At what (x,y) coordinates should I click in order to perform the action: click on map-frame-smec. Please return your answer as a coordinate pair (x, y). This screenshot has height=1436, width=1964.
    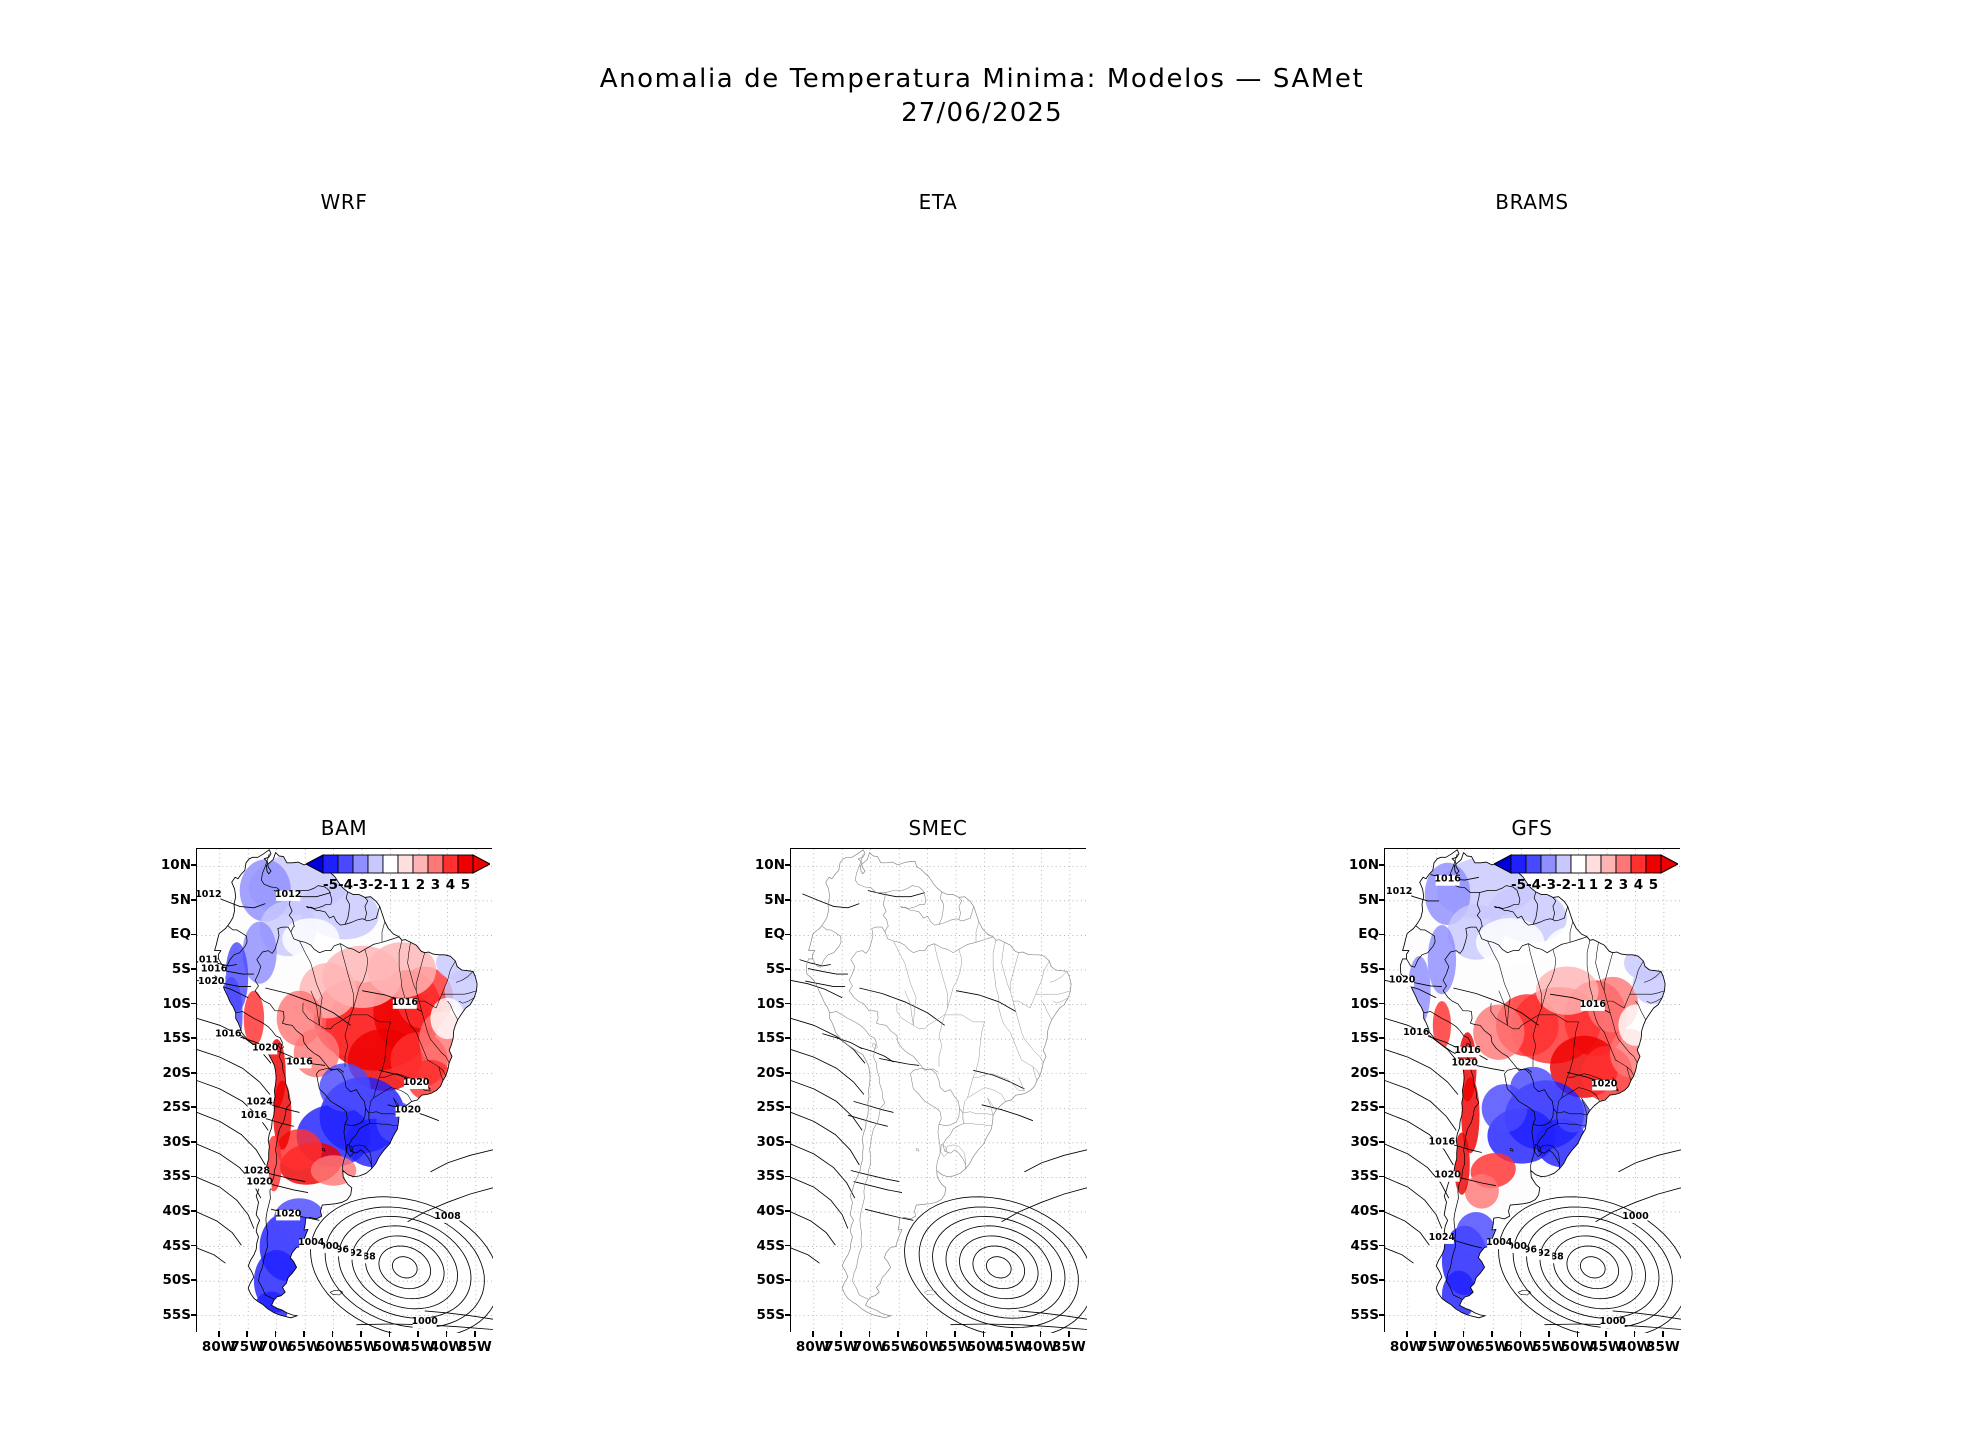
    Looking at the image, I should click on (938, 1090).